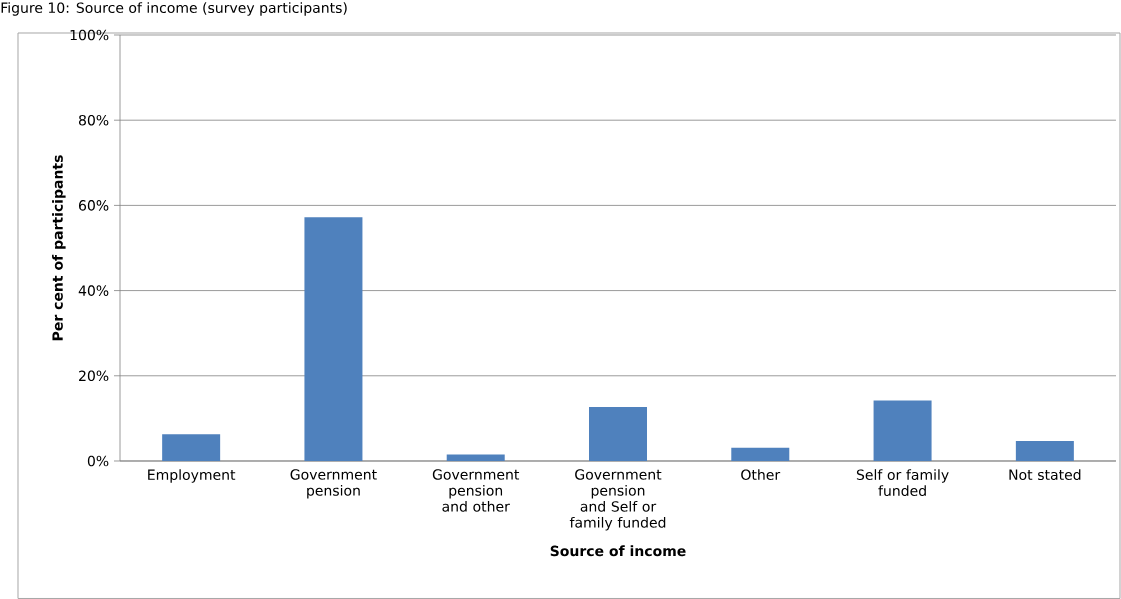  Describe the element at coordinates (89, 35) in the screenshot. I see `y-tick-label: 100%` at that location.